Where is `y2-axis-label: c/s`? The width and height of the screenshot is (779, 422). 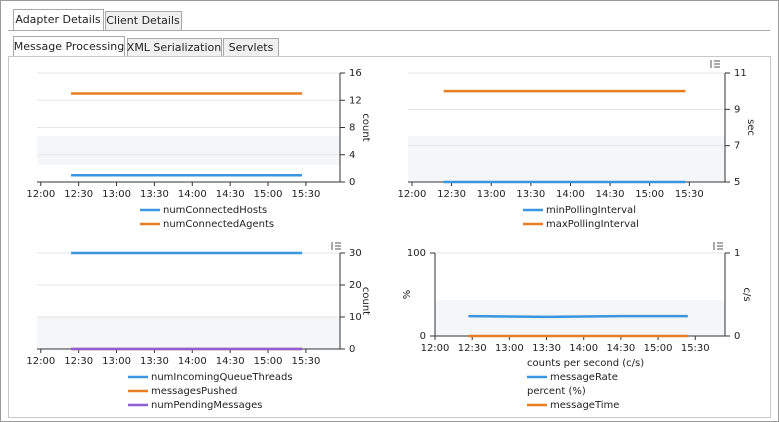 y2-axis-label: c/s is located at coordinates (746, 294).